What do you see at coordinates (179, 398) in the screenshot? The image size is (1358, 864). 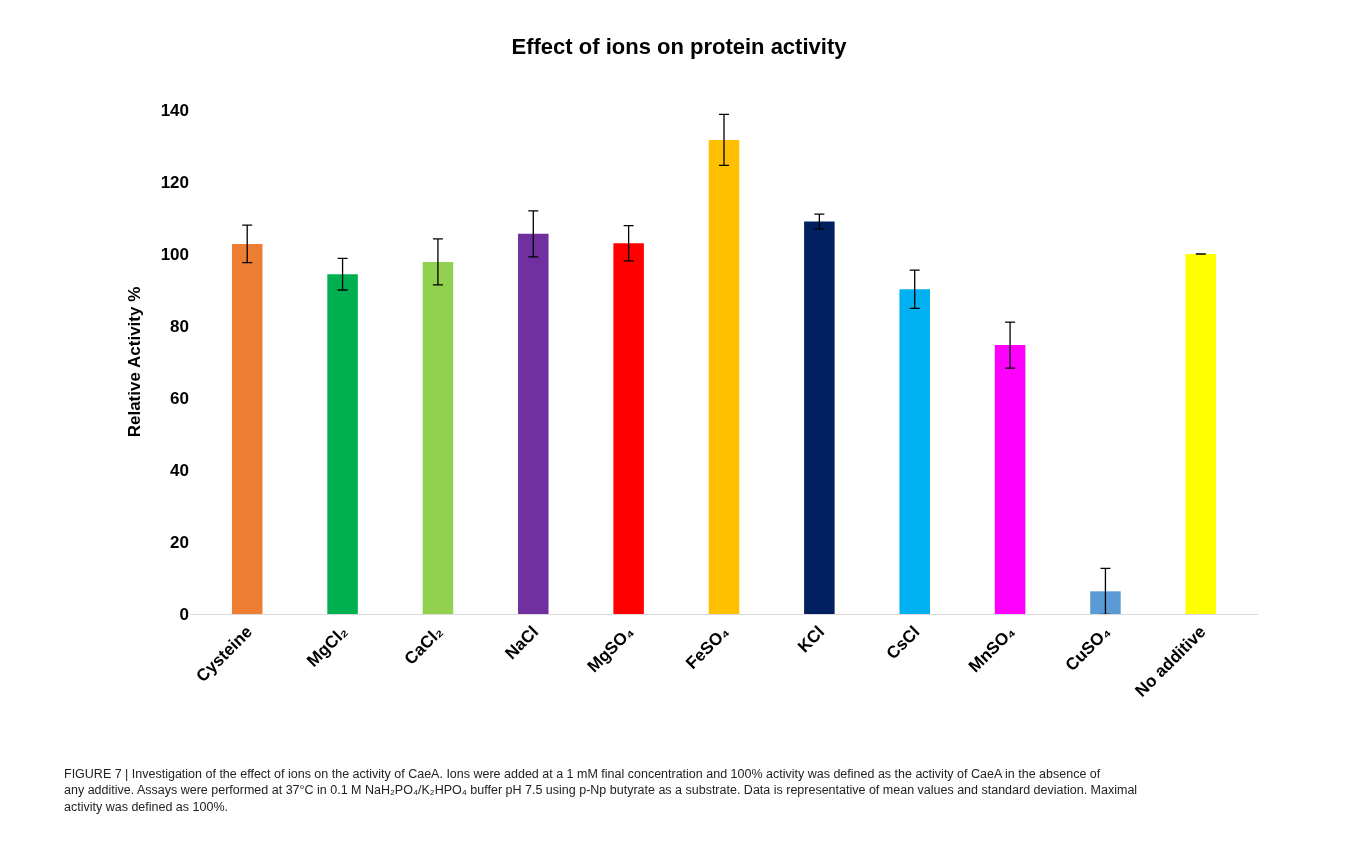 I see `y-tick-label: 60` at bounding box center [179, 398].